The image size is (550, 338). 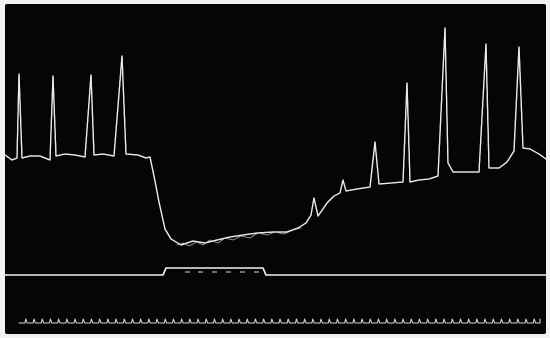 I want to click on time-marker-trace, so click(x=279, y=321).